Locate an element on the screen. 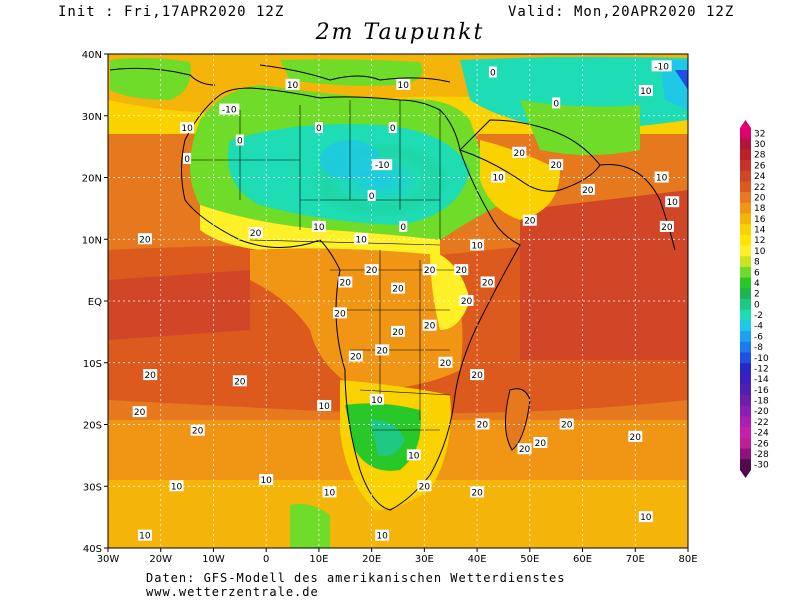 The width and height of the screenshot is (800, 600). contour-label: -10 is located at coordinates (382, 165).